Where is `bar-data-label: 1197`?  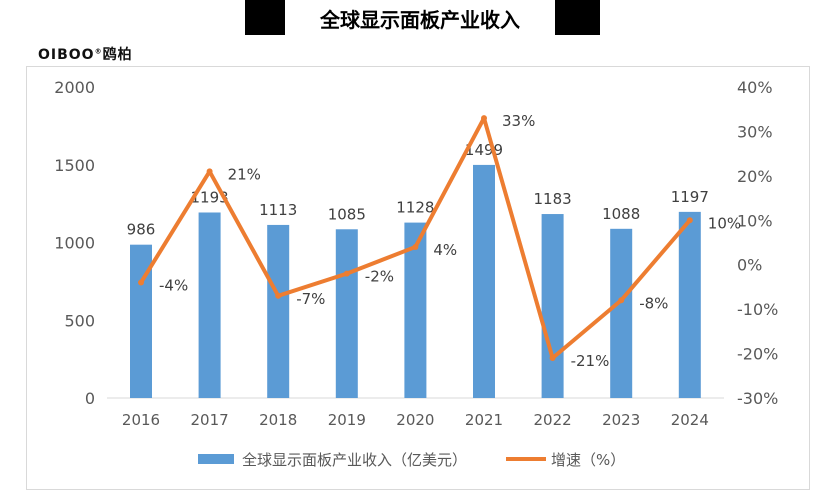
bar-data-label: 1197 is located at coordinates (690, 197).